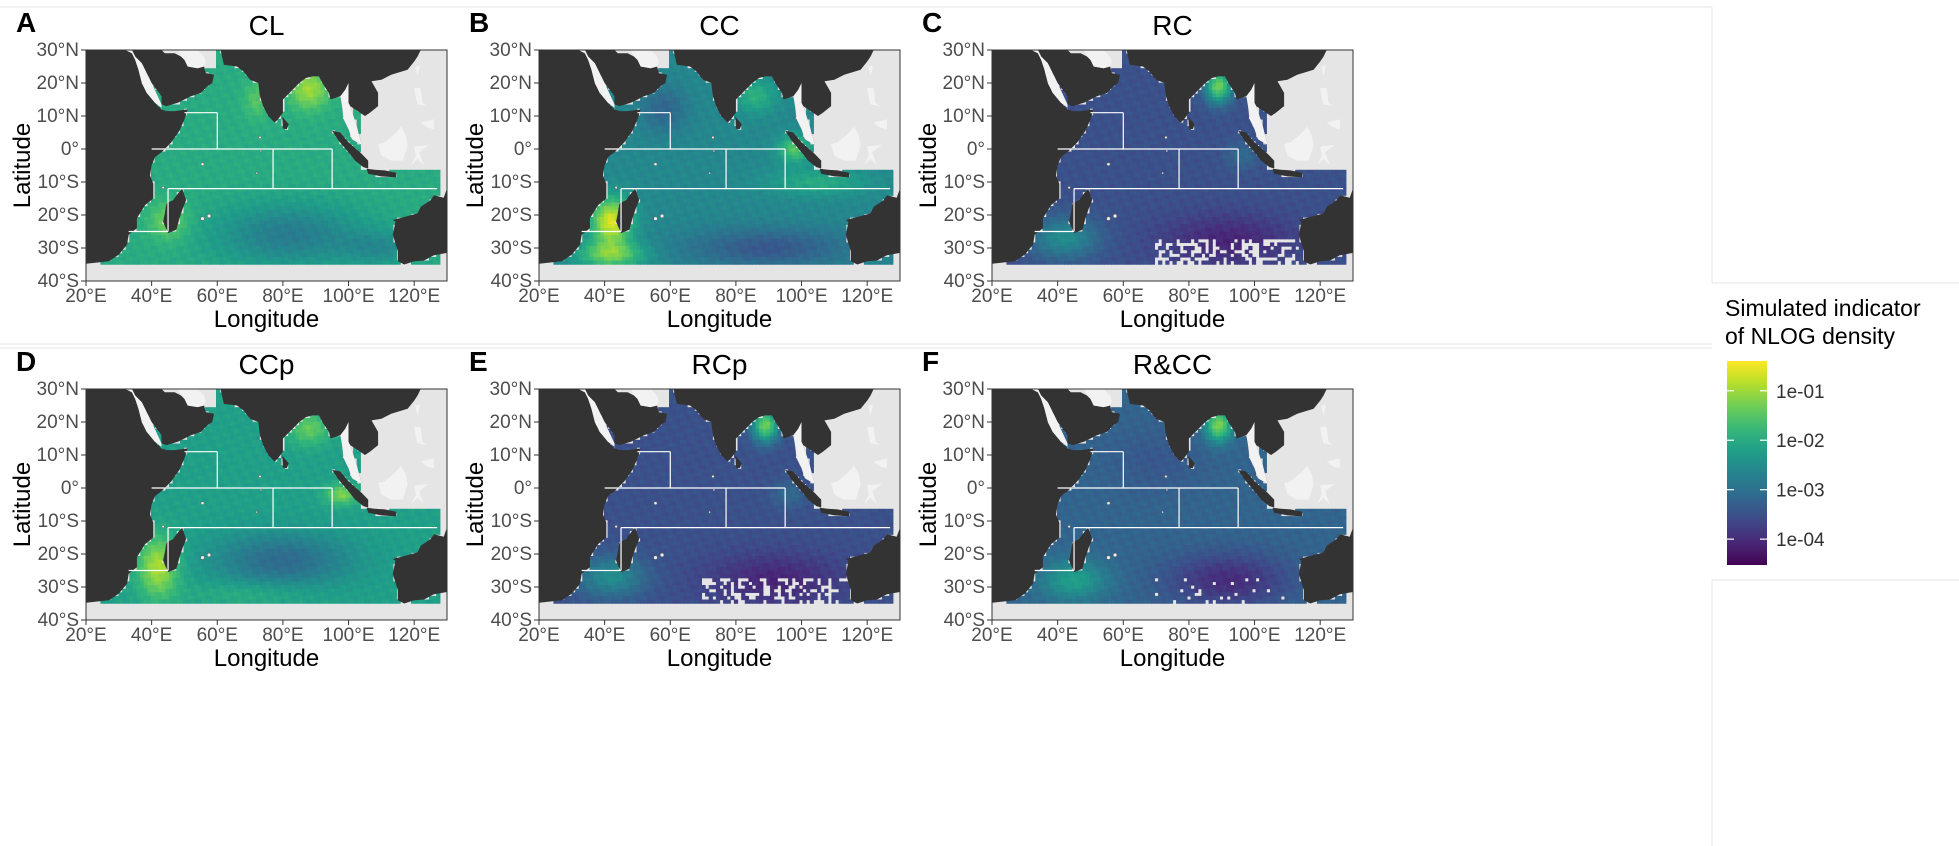 This screenshot has width=1959, height=846. Describe the element at coordinates (644, 59) in the screenshot. I see `persian-gulf` at that location.